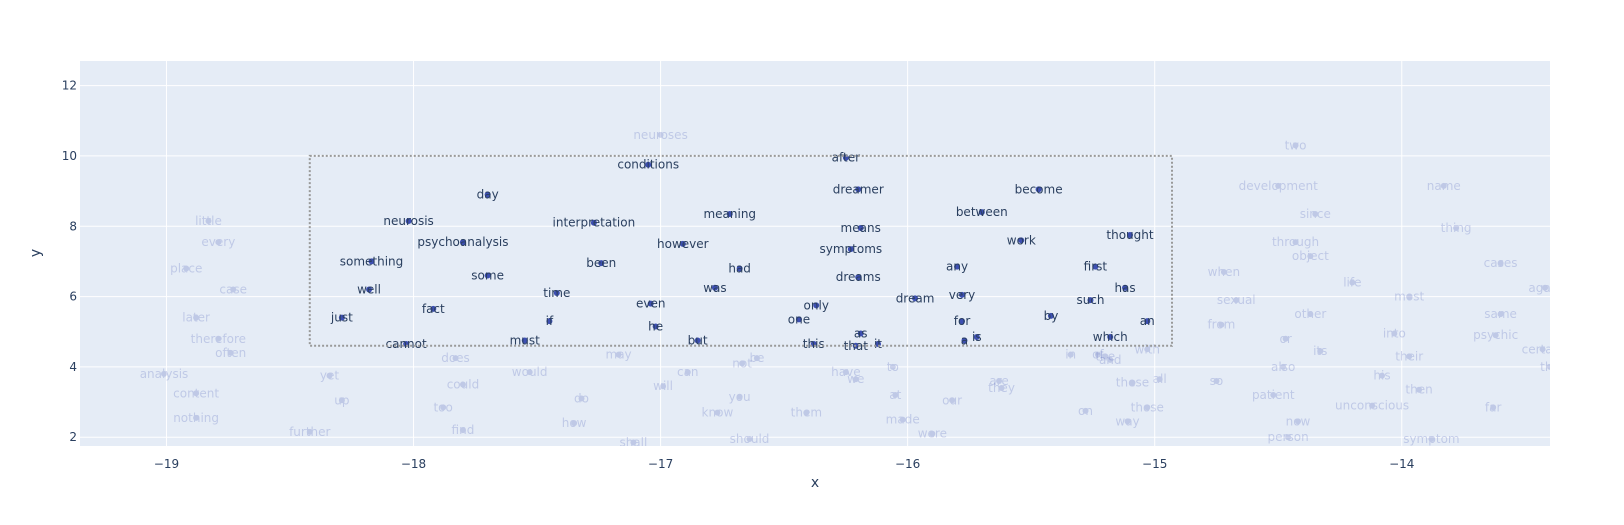 This screenshot has width=1624, height=525. Describe the element at coordinates (525, 341) in the screenshot. I see `scatter-point: must` at that location.